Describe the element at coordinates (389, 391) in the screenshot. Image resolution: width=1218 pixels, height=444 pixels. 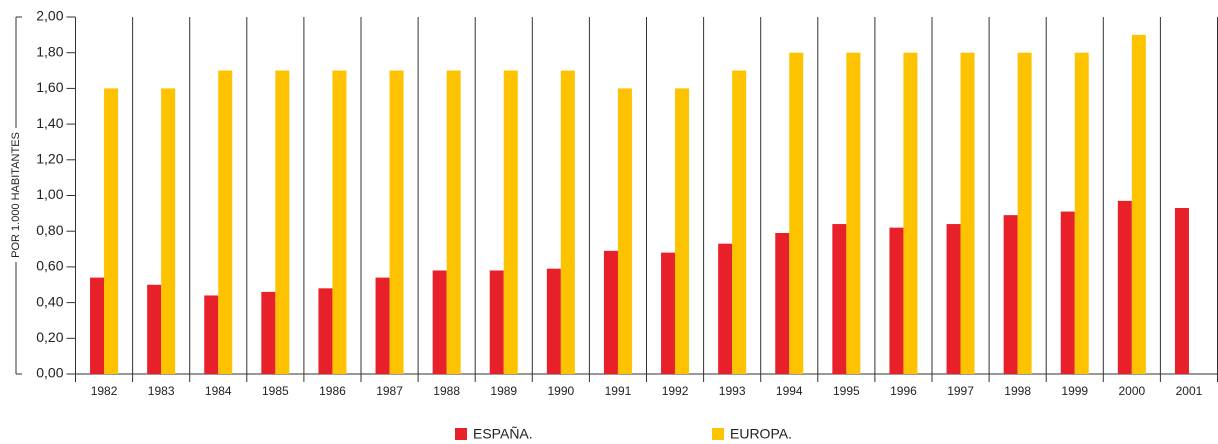
I see `x-tick-label: 1987` at that location.